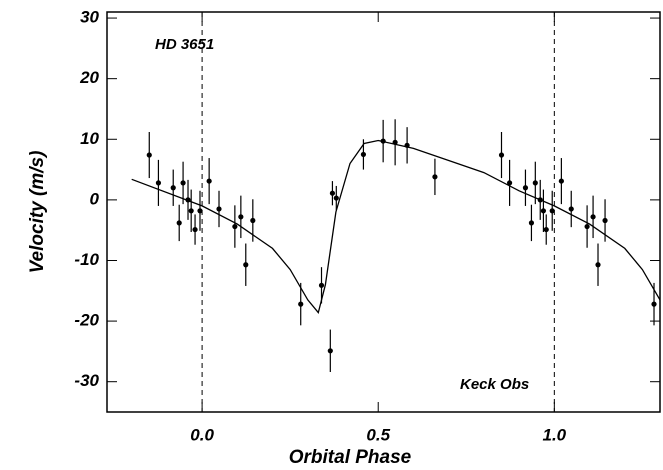 This screenshot has height=470, width=663. I want to click on y-axis-label: Velocity (m/s), so click(37, 212).